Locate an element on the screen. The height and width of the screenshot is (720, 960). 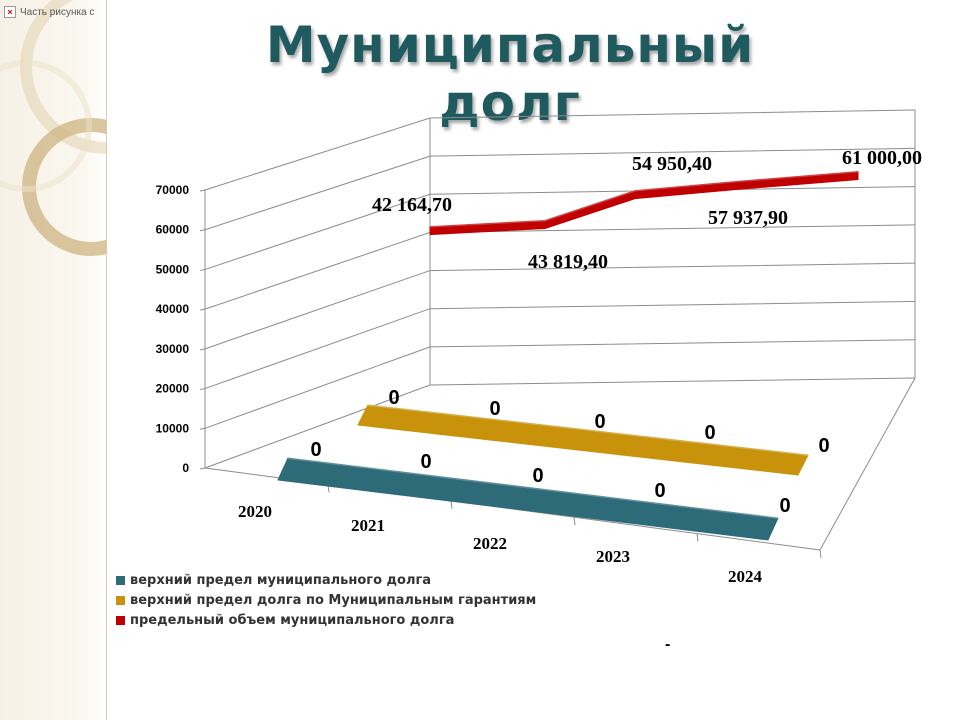
data-label: 57 937,90 is located at coordinates (748, 218).